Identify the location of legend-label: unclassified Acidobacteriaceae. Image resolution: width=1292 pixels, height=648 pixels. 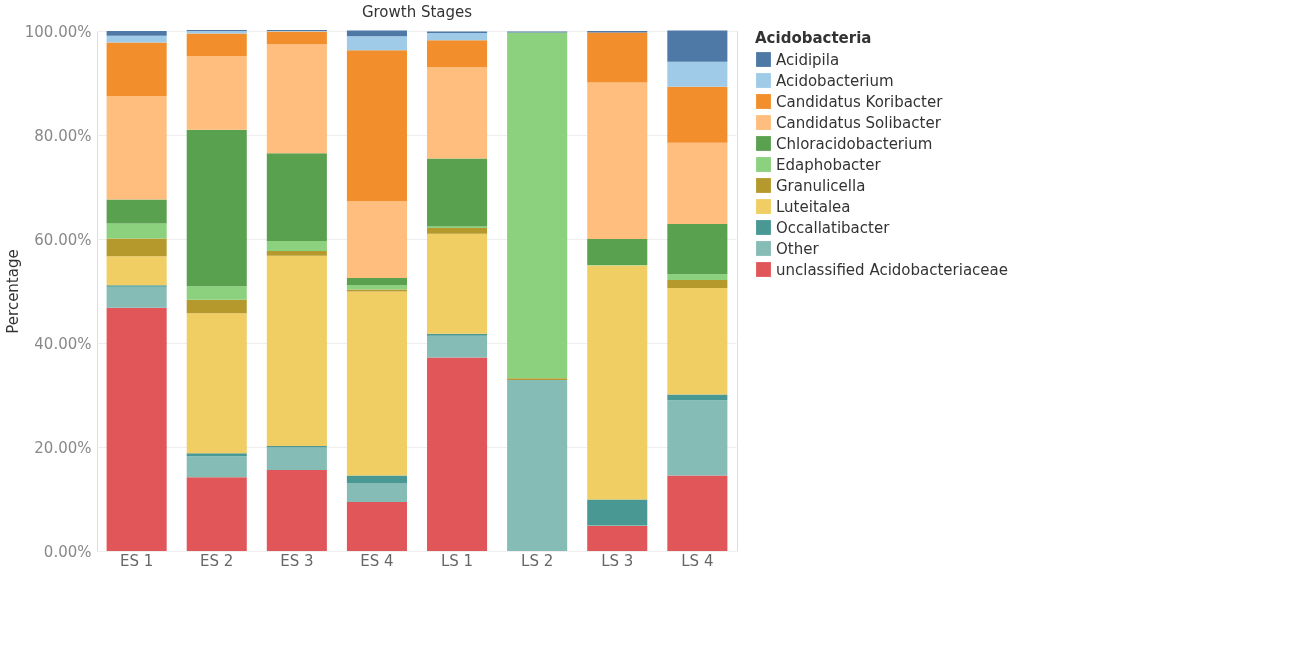
(892, 269).